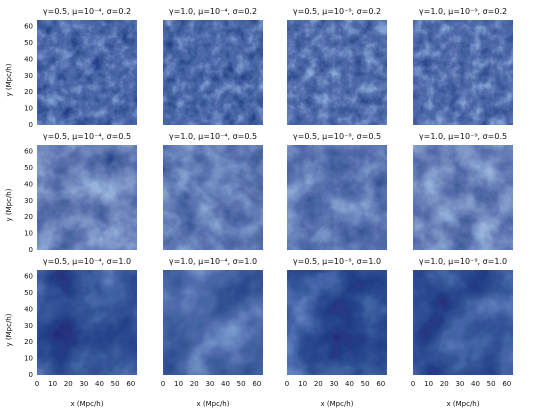 The width and height of the screenshot is (540, 410). I want to click on panel-title: γ=1.0, μ=10⁻⁴, σ=1.0, so click(213, 261).